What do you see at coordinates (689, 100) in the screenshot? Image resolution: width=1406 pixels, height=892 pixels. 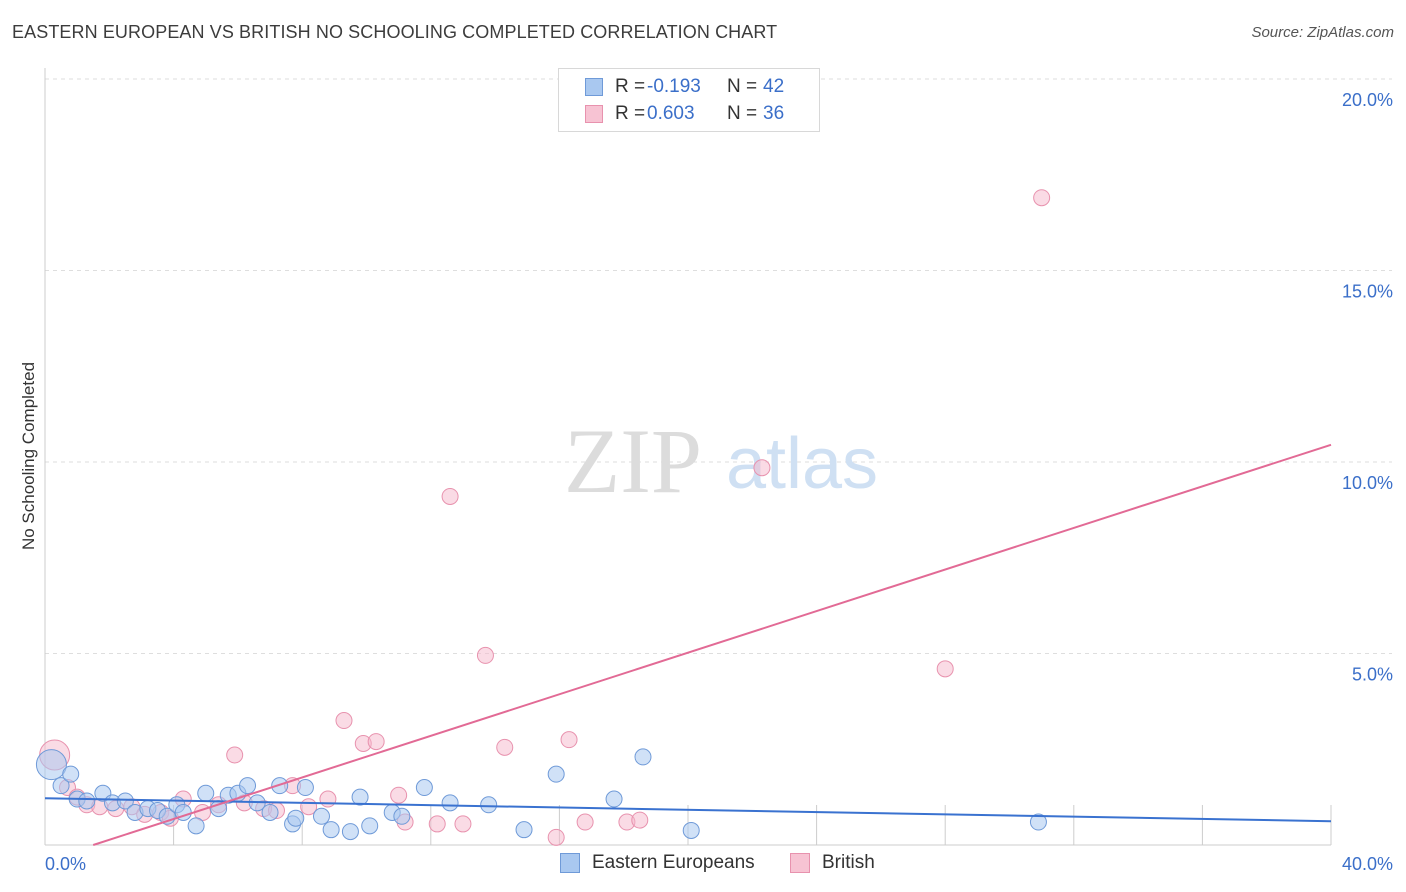 I see `correlation-legend: R = -0.193 N = 42 R = 0.603 N = 36` at bounding box center [689, 100].